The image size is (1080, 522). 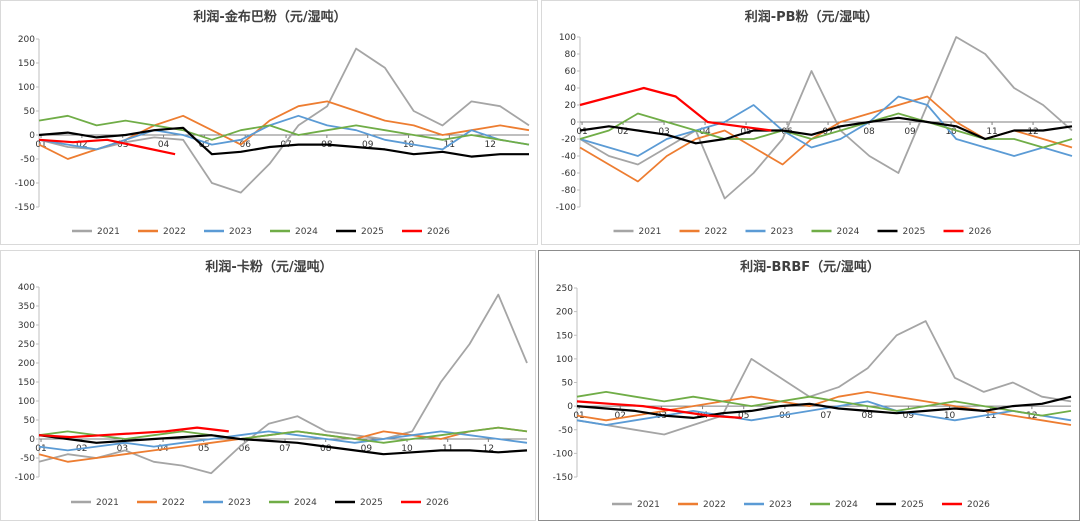 I want to click on y-tick-label: 20, so click(x=571, y=106).